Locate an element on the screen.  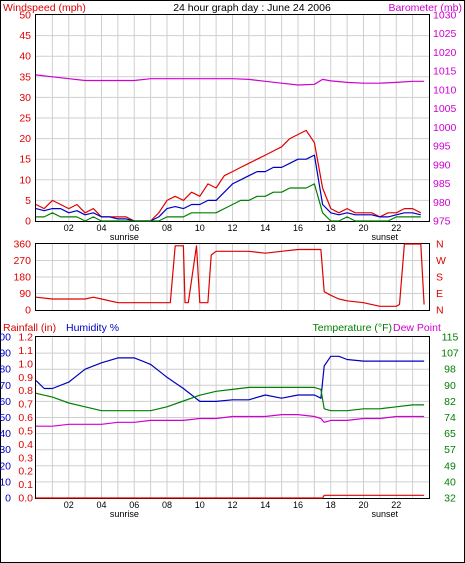
rainfall-tick-label: 0.9 is located at coordinates (25, 378).